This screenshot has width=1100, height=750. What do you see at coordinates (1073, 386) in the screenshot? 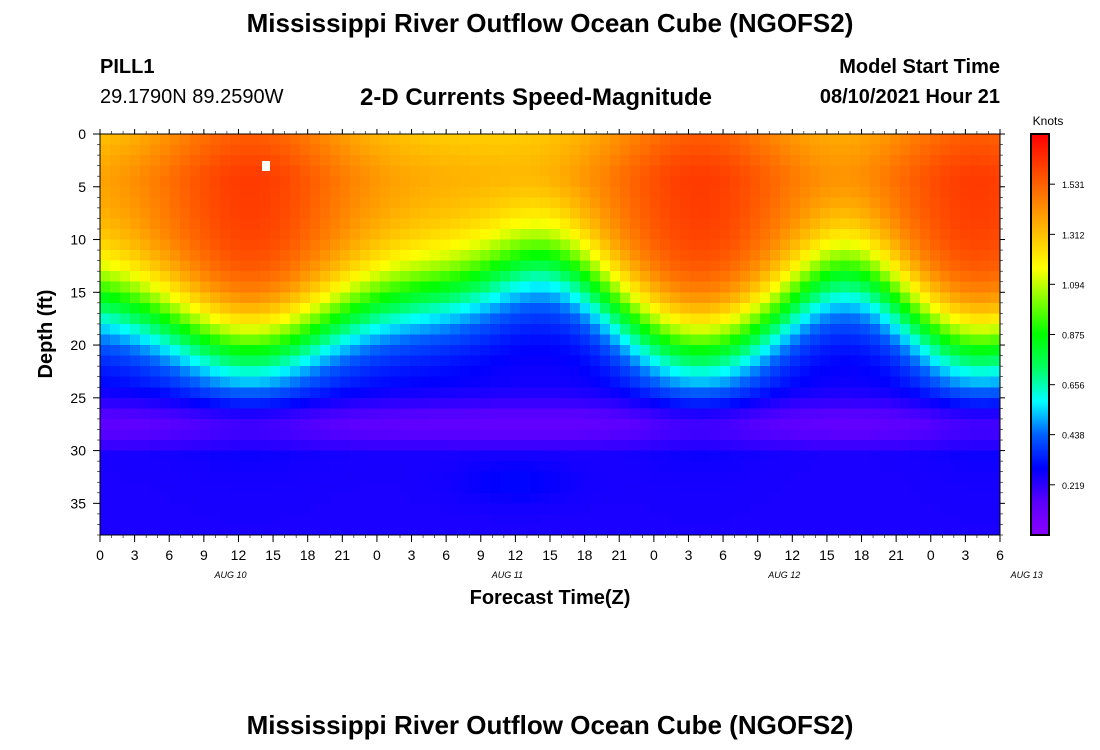
I see `colorbar-tick-label: 0.656` at bounding box center [1073, 386].